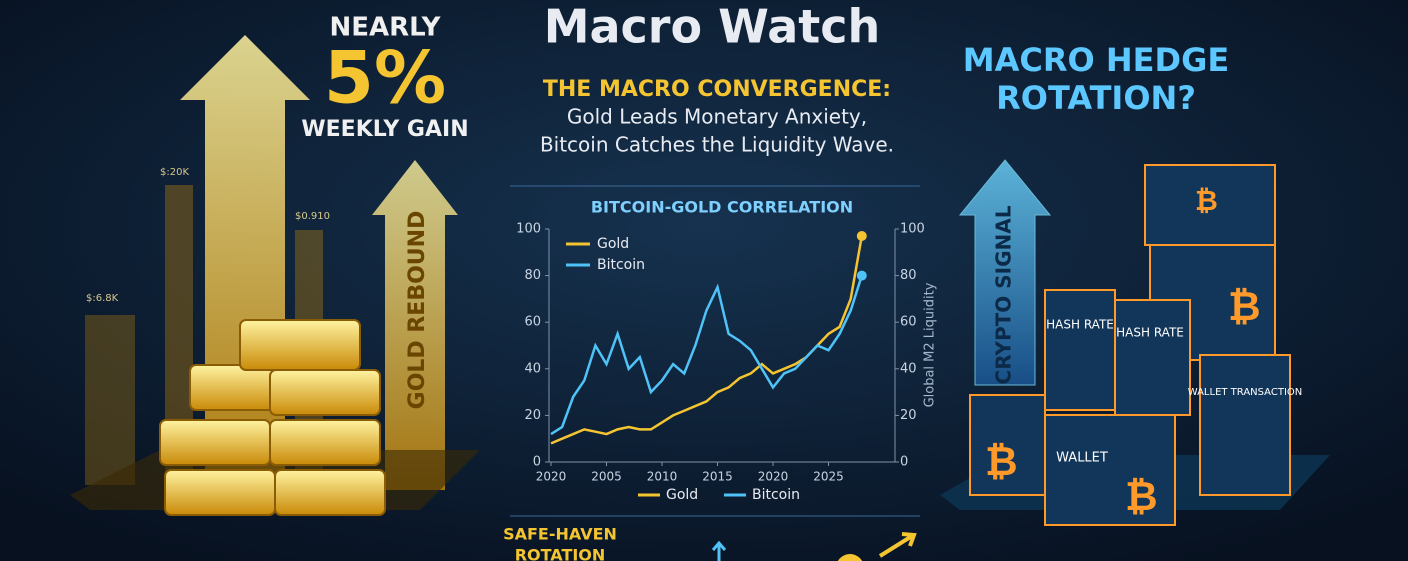 This screenshot has height=561, width=1408. Describe the element at coordinates (828, 477) in the screenshot. I see `x-tick-label: 2025` at that location.